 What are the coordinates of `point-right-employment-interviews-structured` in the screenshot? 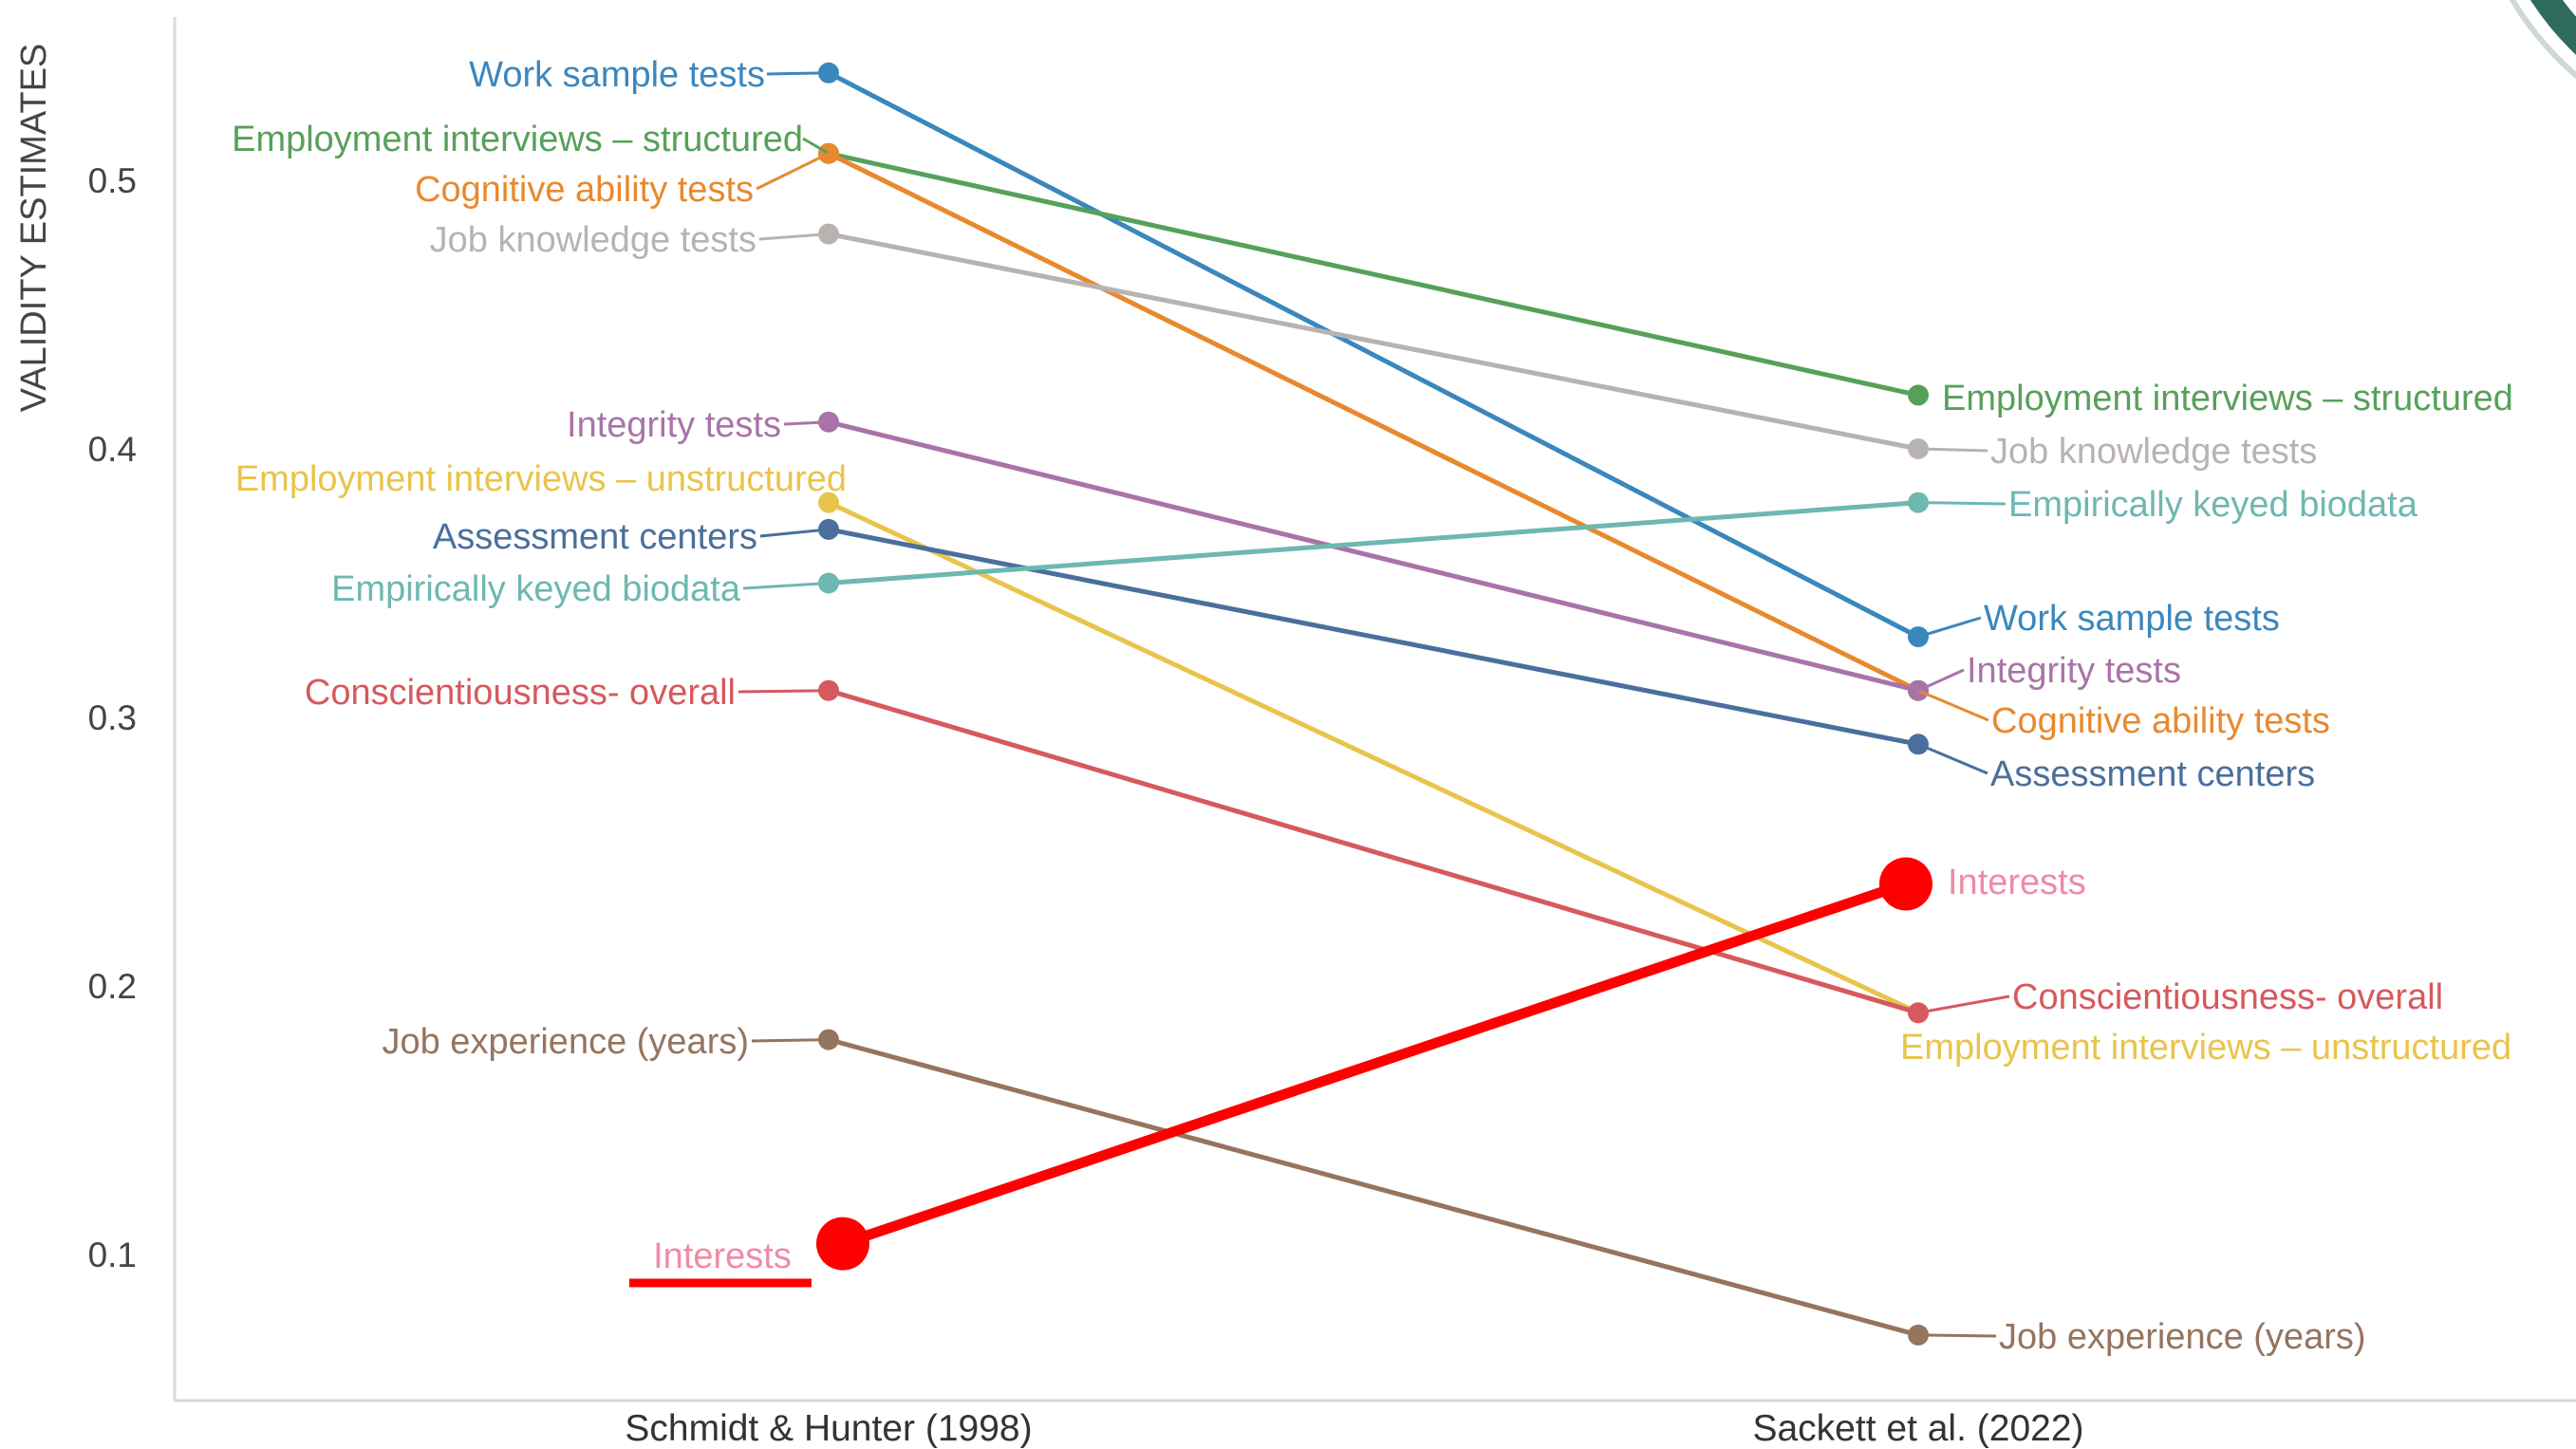 It's located at (1918, 395).